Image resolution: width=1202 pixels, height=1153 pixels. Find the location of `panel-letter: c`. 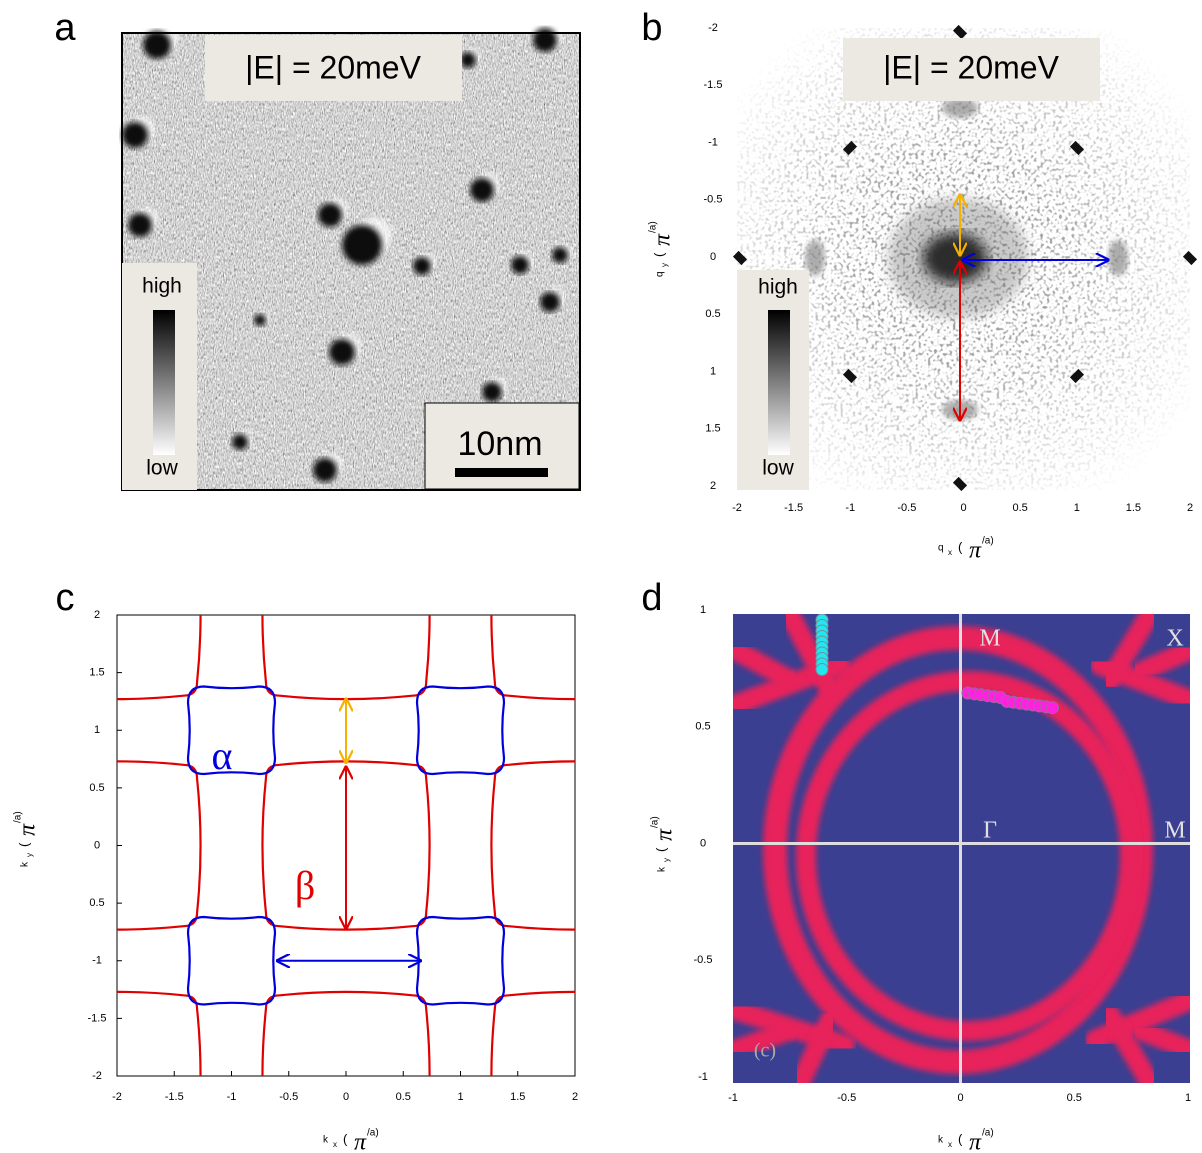

panel-letter: c is located at coordinates (65, 598).